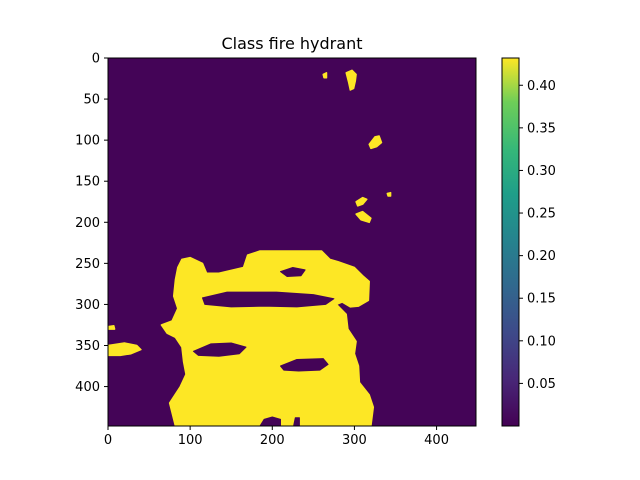 The image size is (640, 480). I want to click on heatmap-region-notch-bottom, so click(296, 421).